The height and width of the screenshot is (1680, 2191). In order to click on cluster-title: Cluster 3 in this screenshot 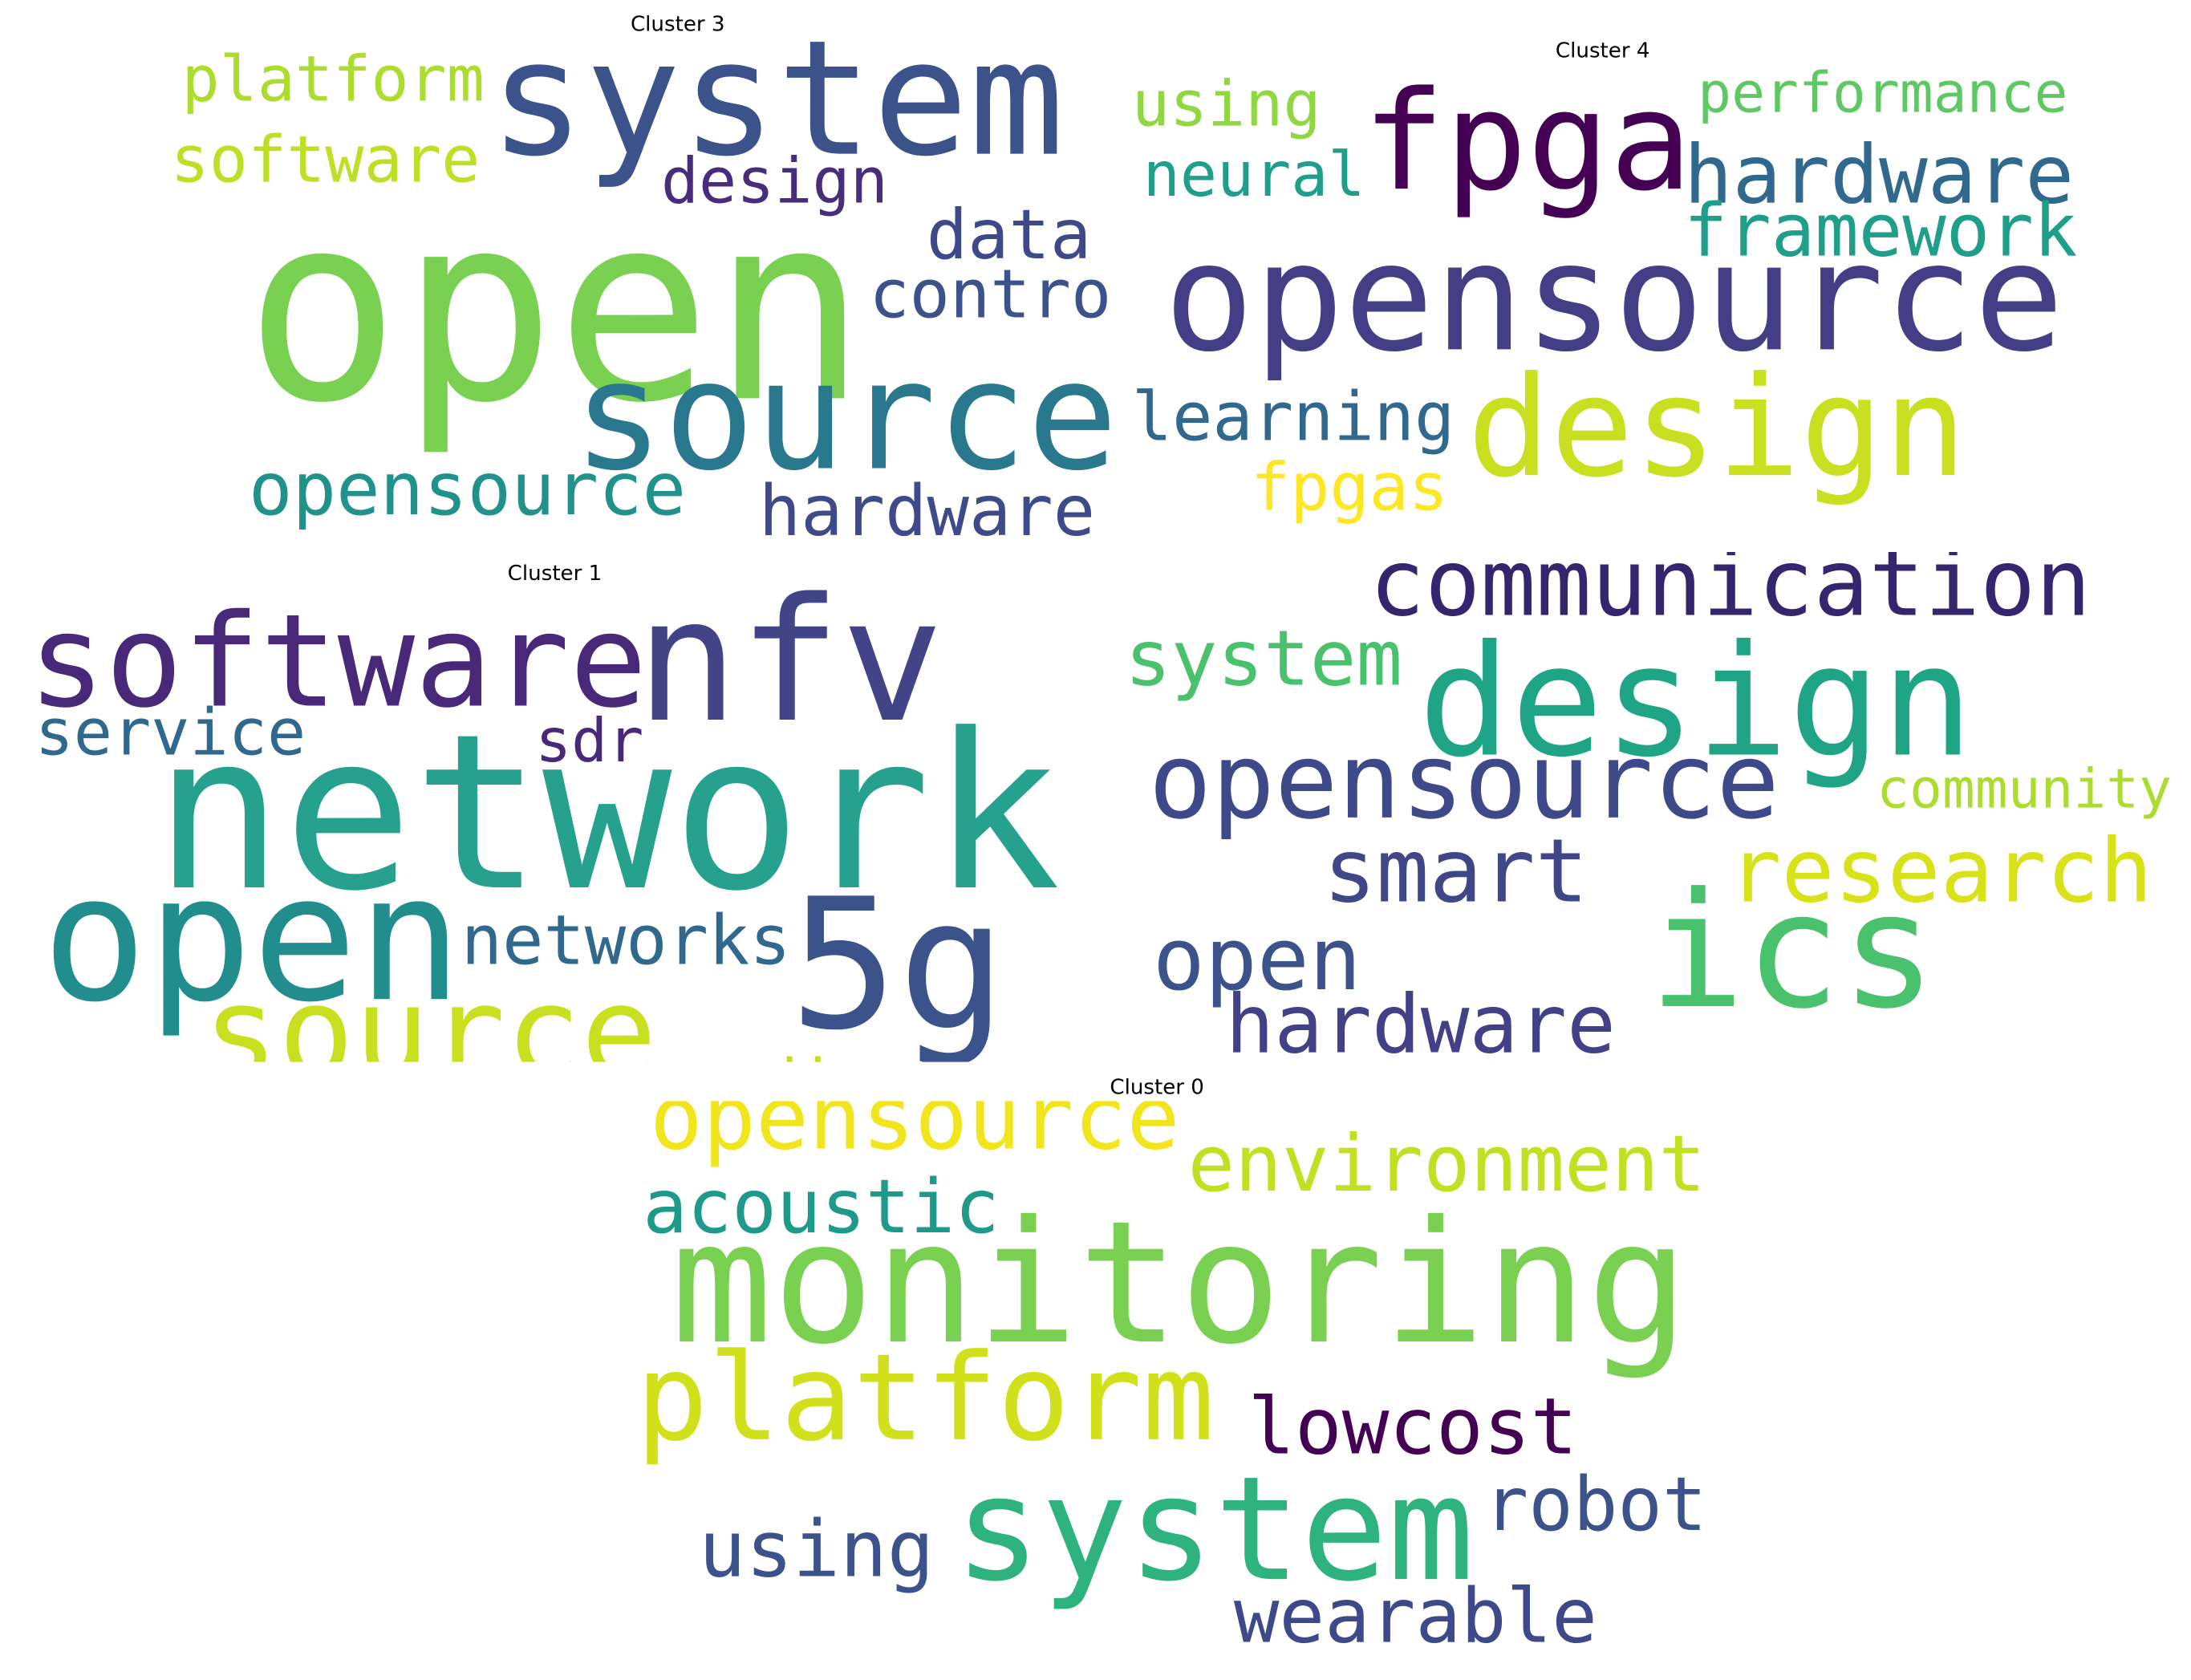, I will do `click(678, 24)`.